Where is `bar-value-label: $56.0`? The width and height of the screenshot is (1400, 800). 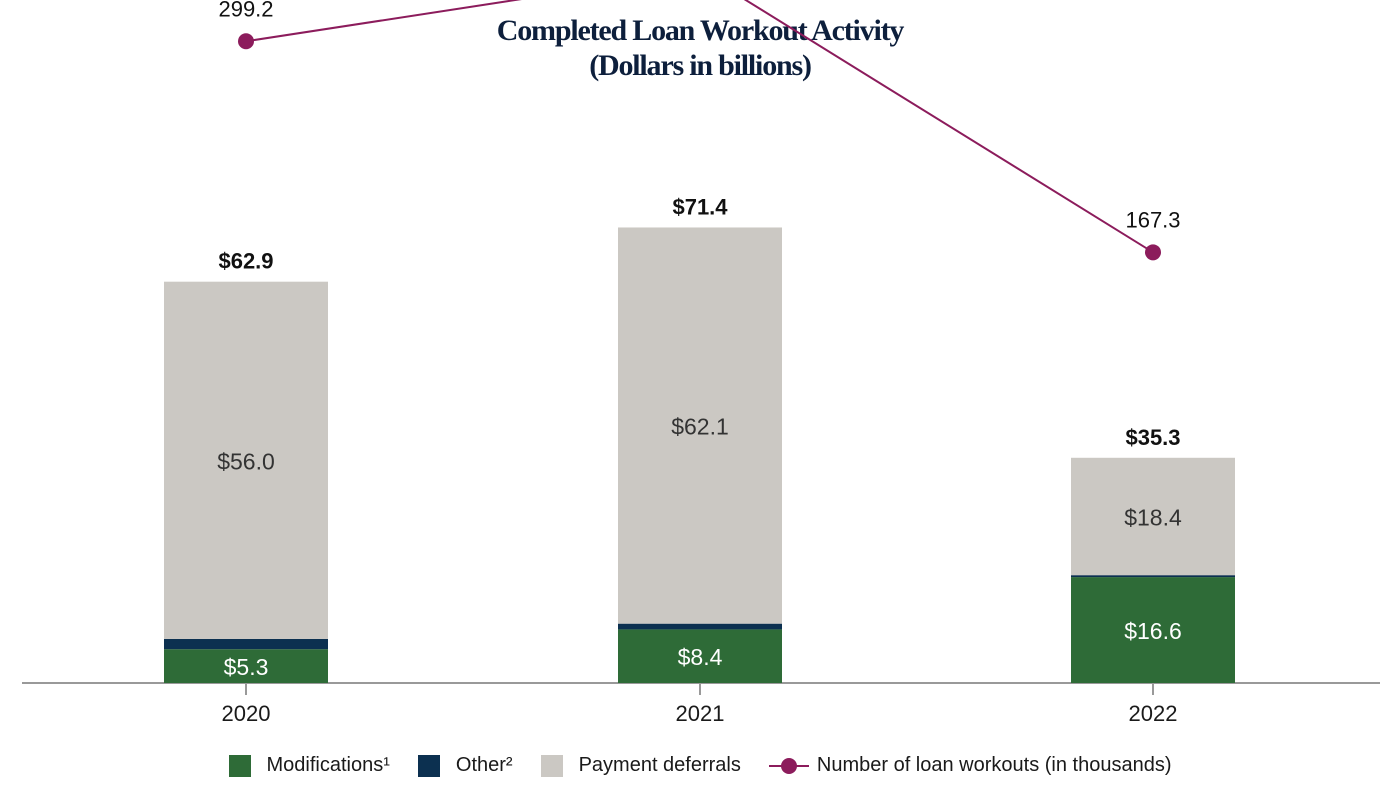
bar-value-label: $56.0 is located at coordinates (246, 461).